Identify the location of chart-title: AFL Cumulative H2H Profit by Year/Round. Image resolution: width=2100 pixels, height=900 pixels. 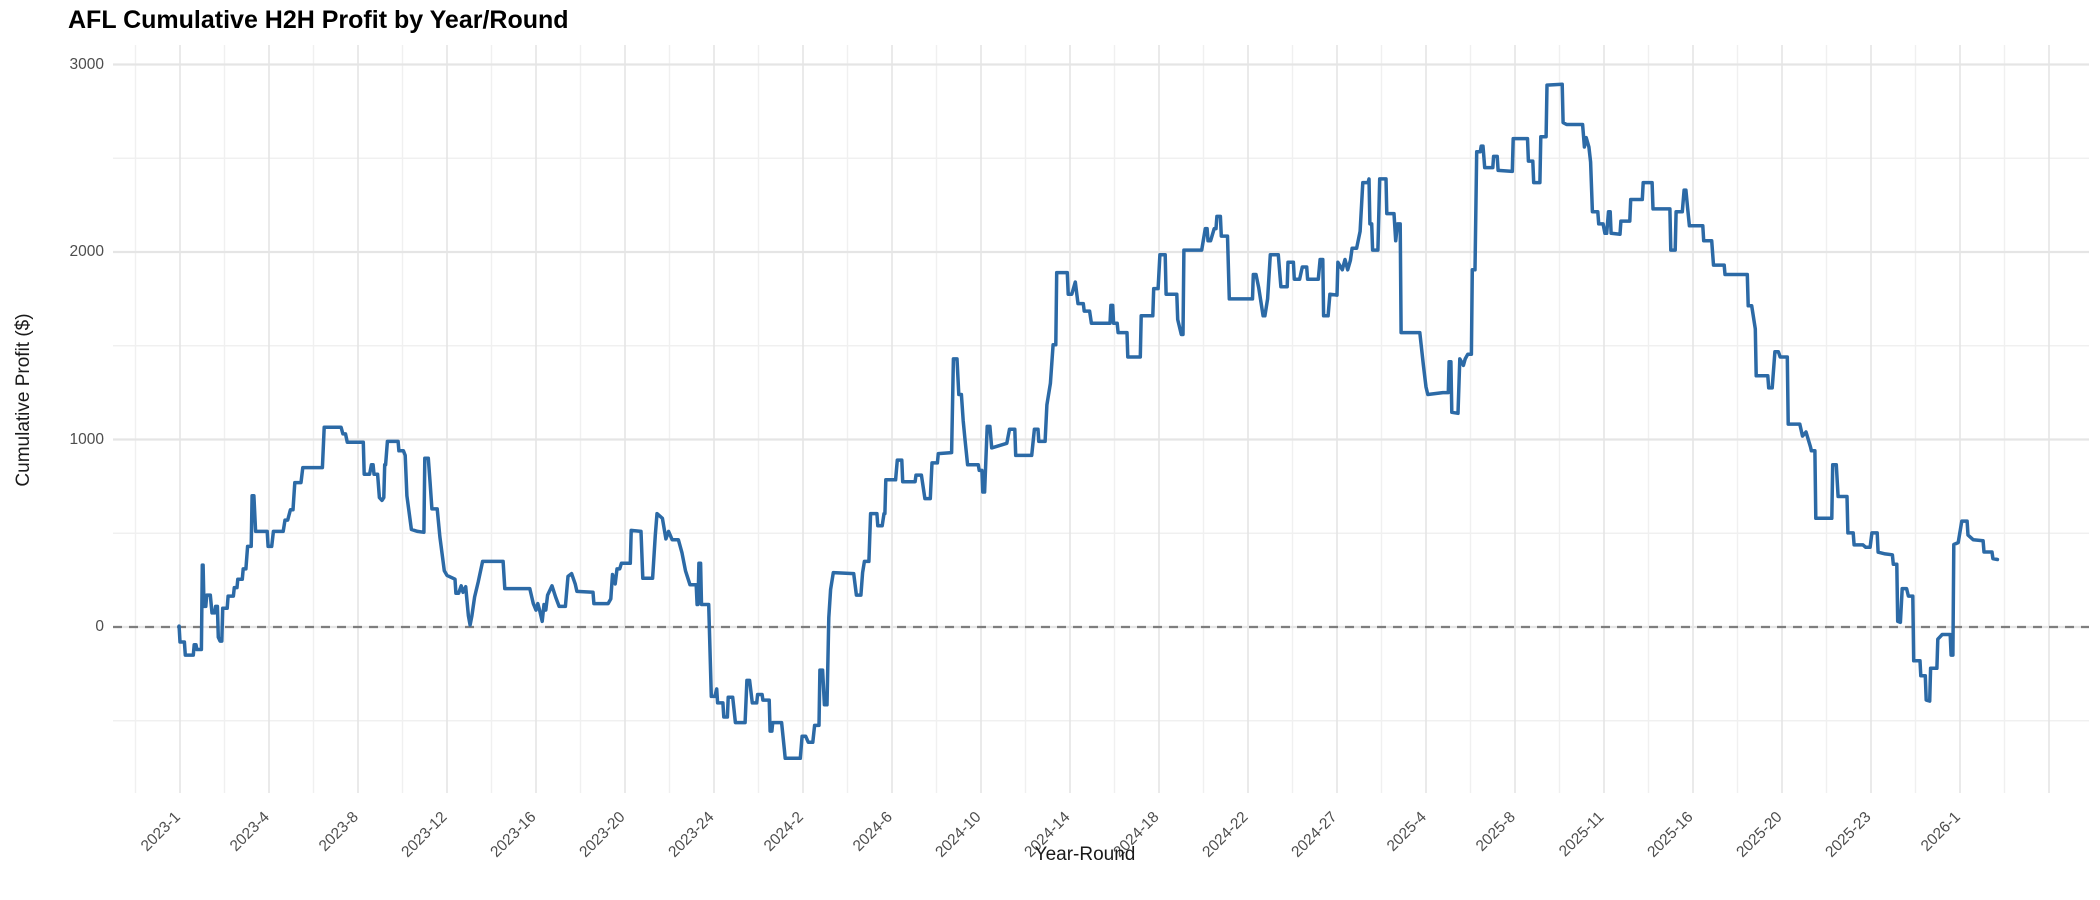
(318, 20).